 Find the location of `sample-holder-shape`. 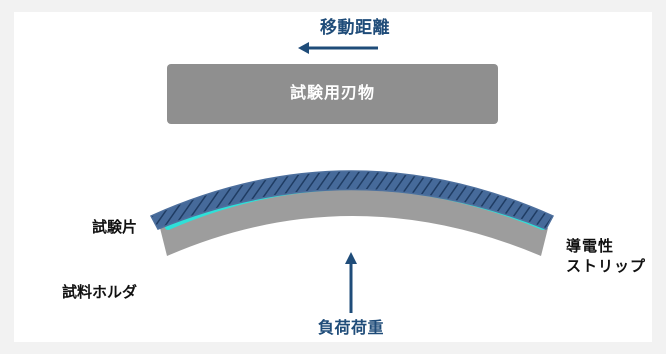

sample-holder-shape is located at coordinates (354, 220).